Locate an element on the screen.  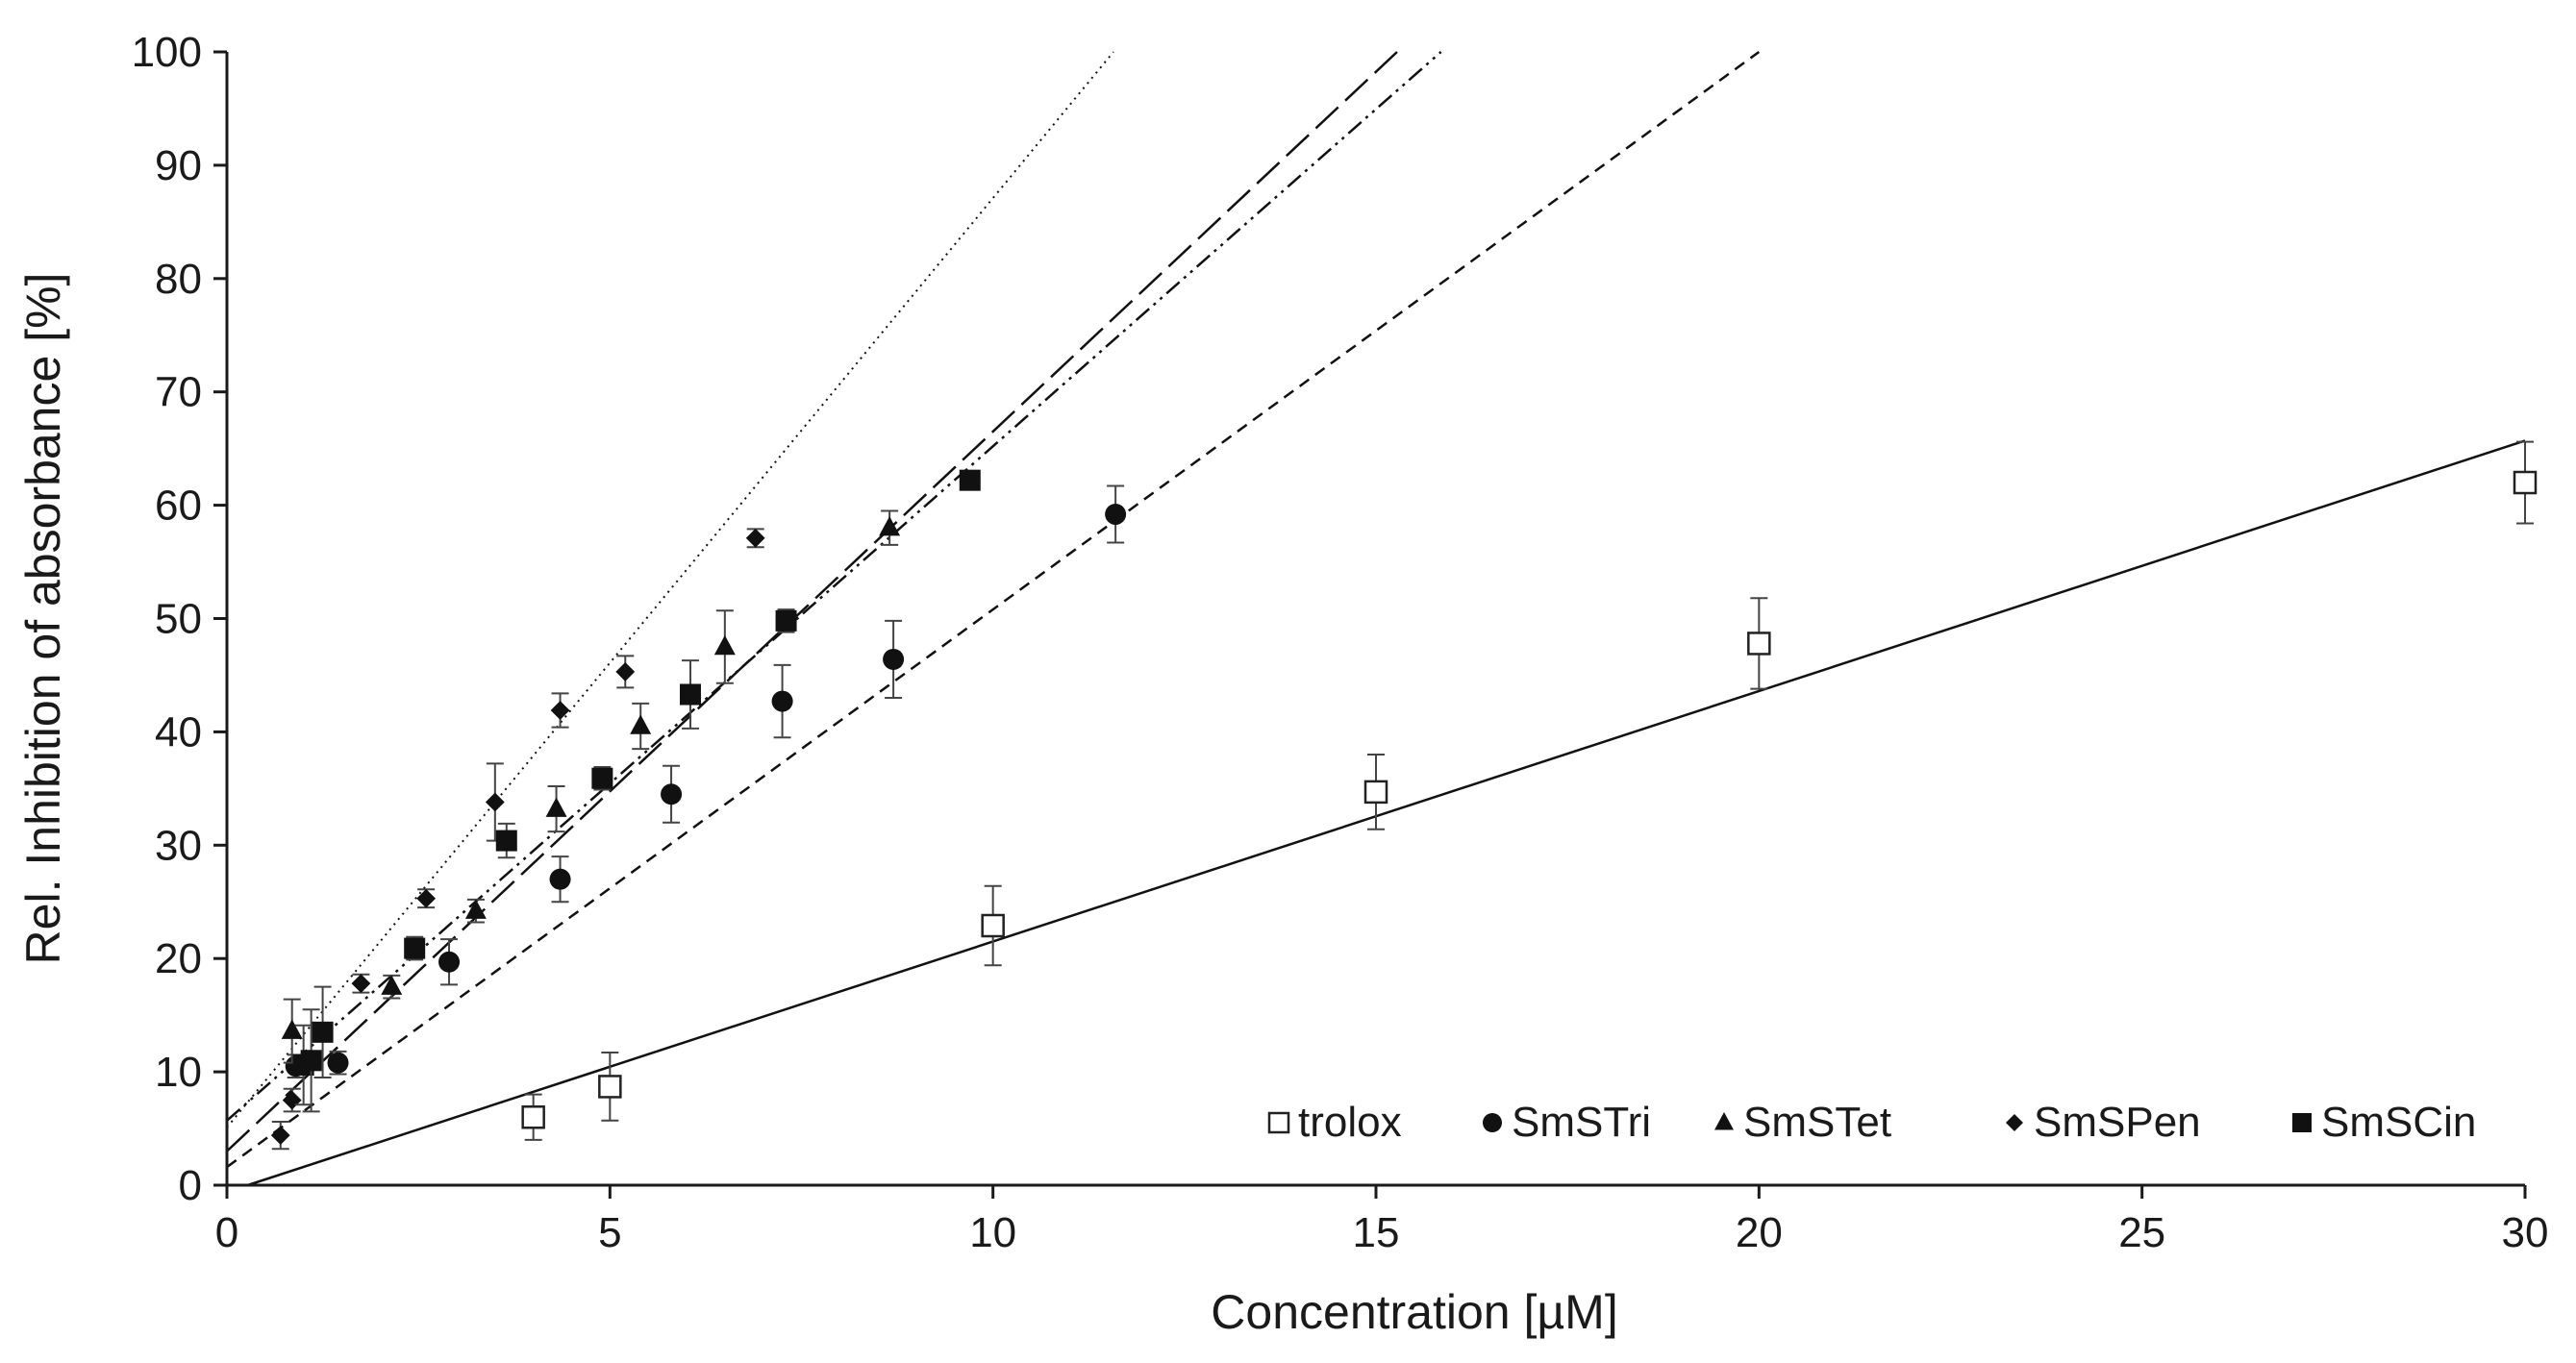
x-tick-label: 0 is located at coordinates (226, 1232).